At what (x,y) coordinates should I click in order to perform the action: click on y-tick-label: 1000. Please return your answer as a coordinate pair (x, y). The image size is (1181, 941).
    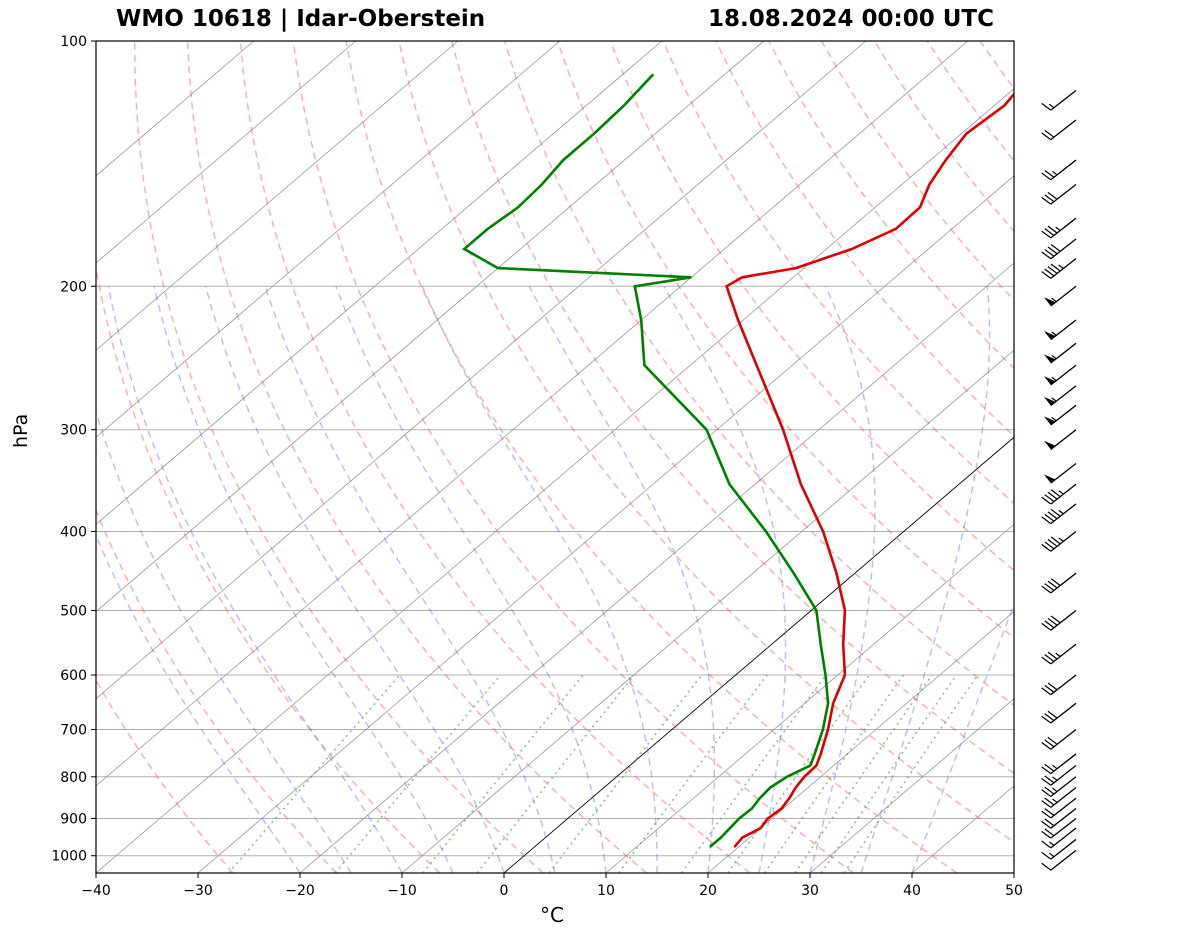
    Looking at the image, I should click on (69, 857).